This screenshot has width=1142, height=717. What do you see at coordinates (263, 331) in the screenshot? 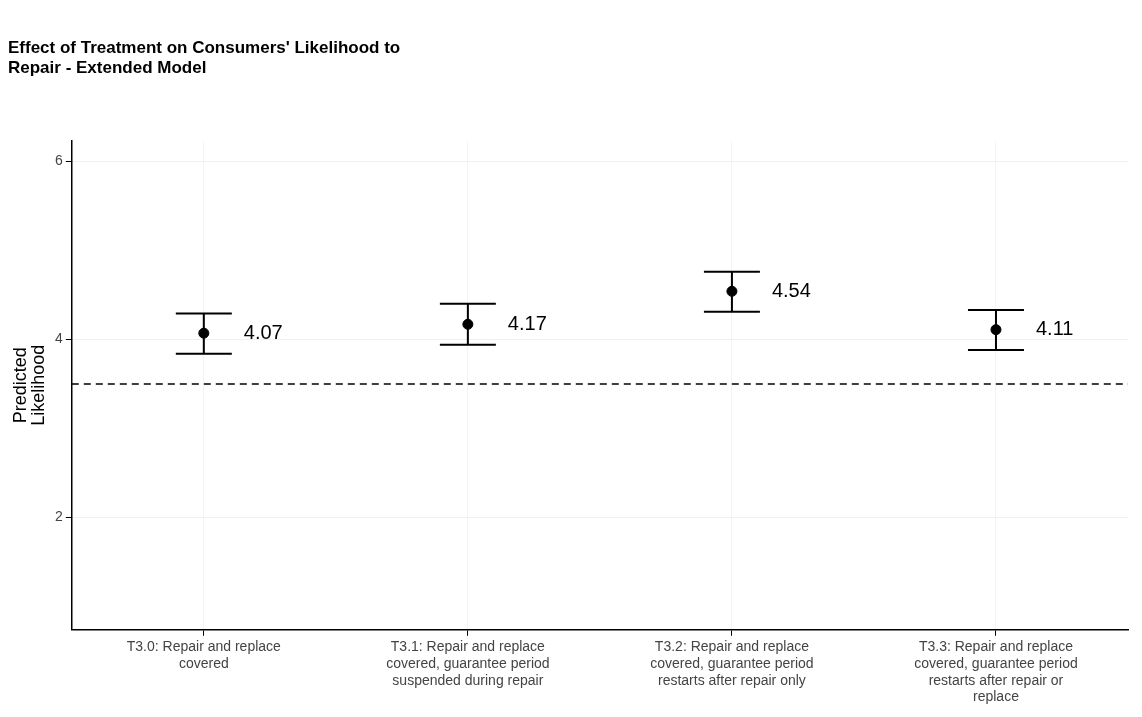
I see `data-label: 4.07` at bounding box center [263, 331].